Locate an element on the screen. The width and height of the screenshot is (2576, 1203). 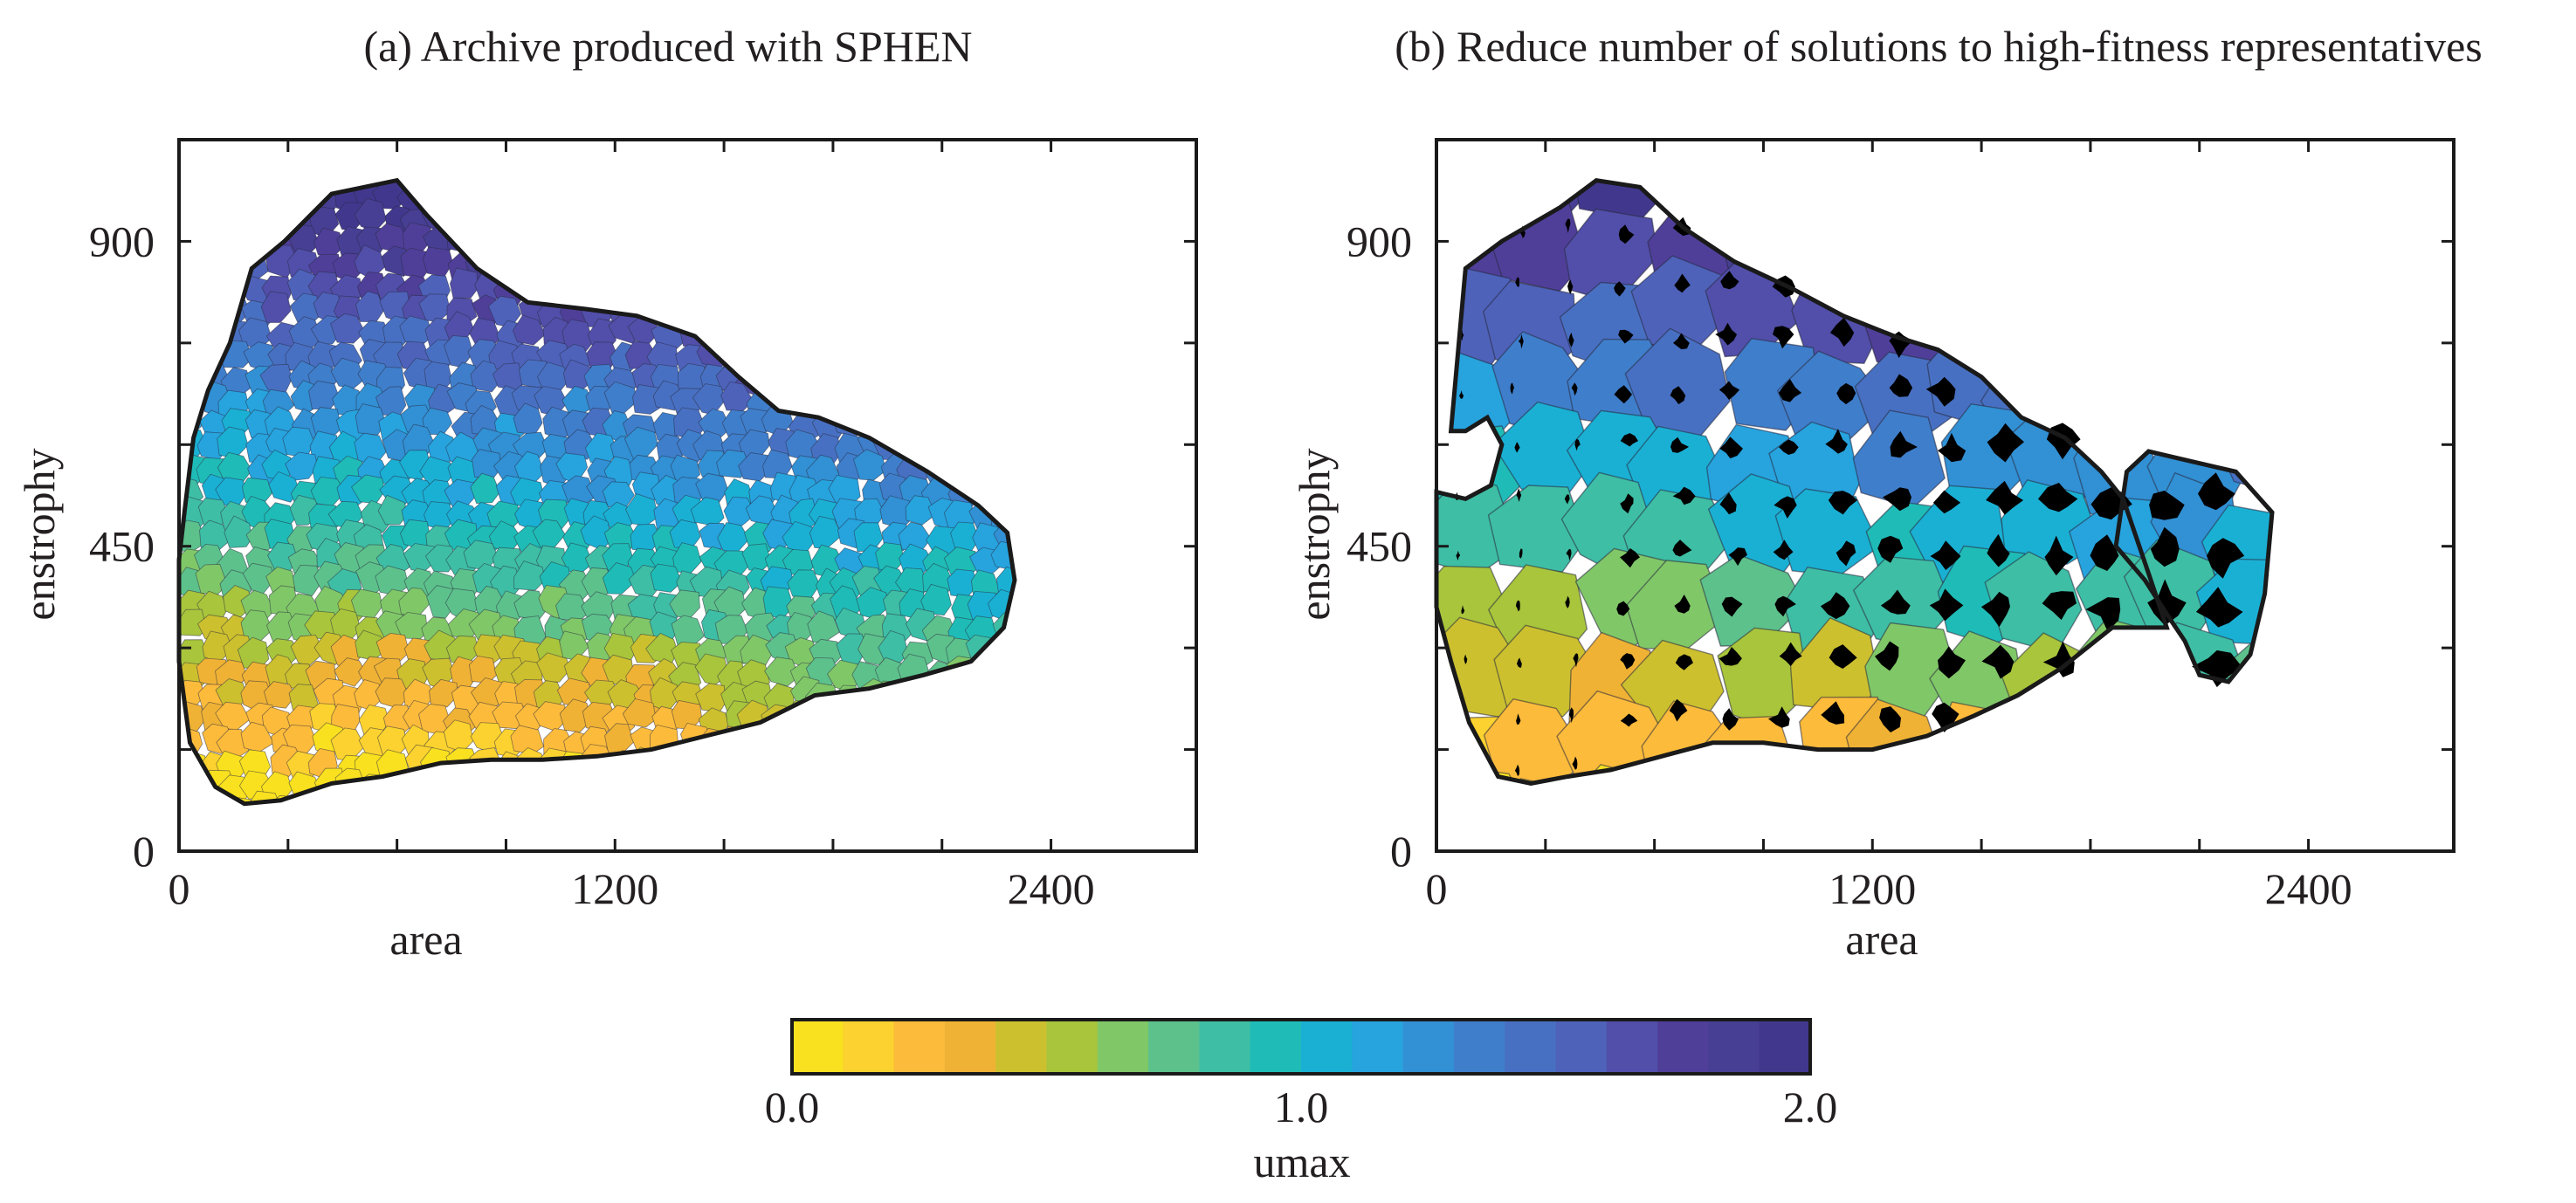
x-tick-label: 1200 is located at coordinates (614, 888).